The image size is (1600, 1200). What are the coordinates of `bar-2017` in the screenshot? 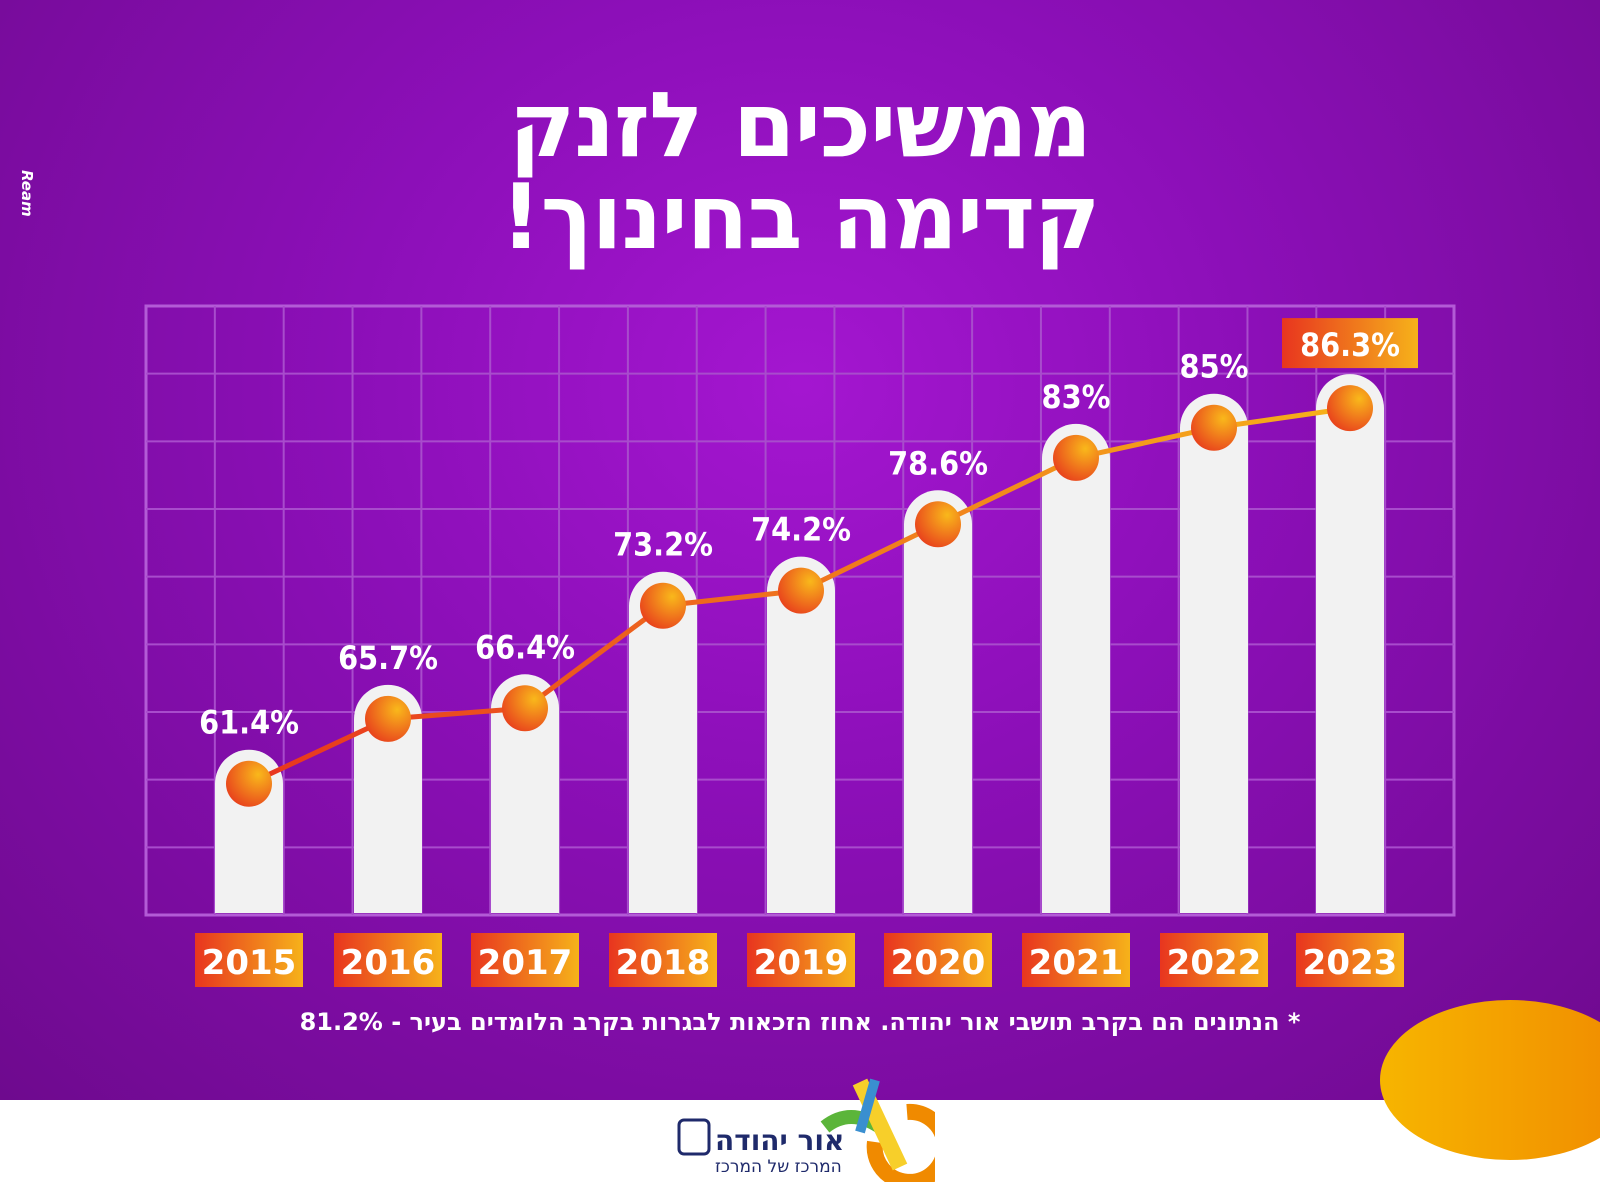 It's located at (525, 793).